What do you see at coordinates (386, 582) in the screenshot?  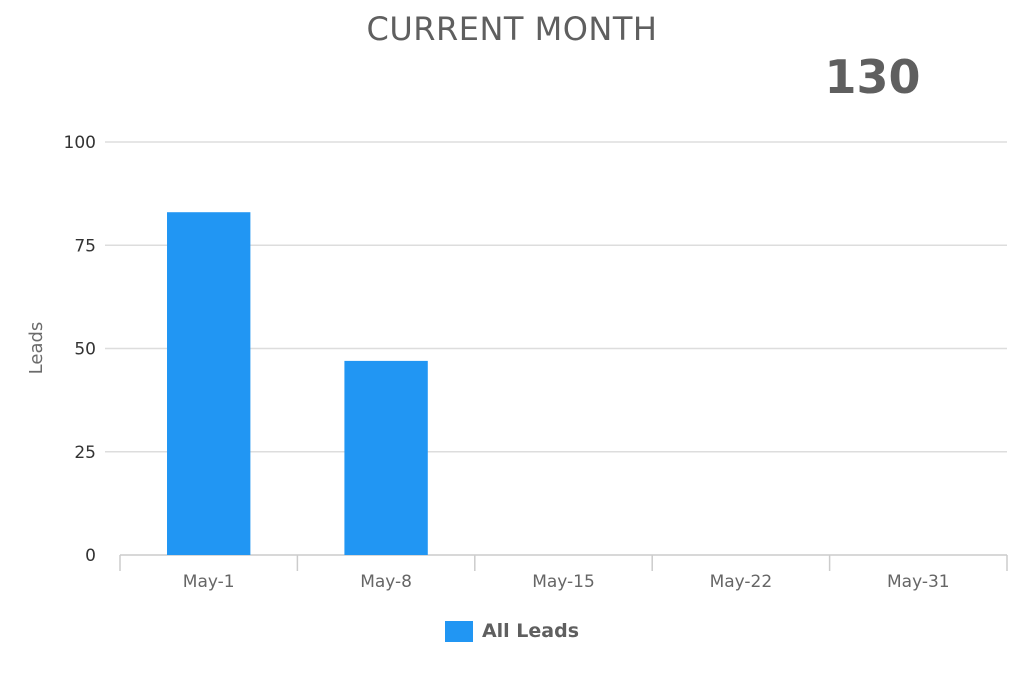 I see `x-tick-label-May-8: May-8` at bounding box center [386, 582].